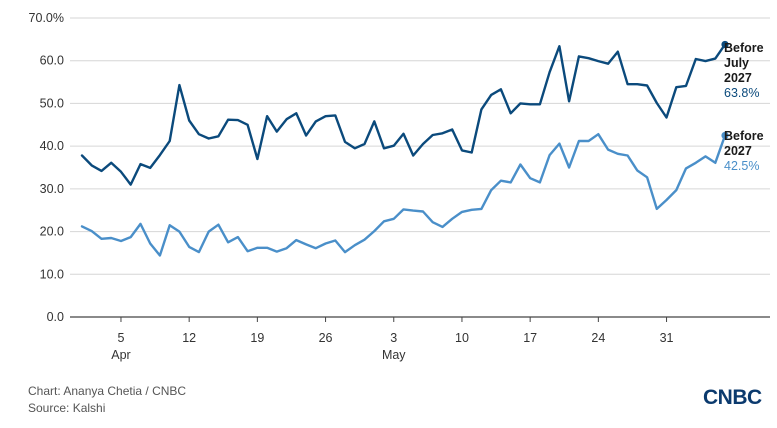 This screenshot has height=428, width=777. Describe the element at coordinates (46, 18) in the screenshot. I see `y-tick-label: 70.0%` at that location.